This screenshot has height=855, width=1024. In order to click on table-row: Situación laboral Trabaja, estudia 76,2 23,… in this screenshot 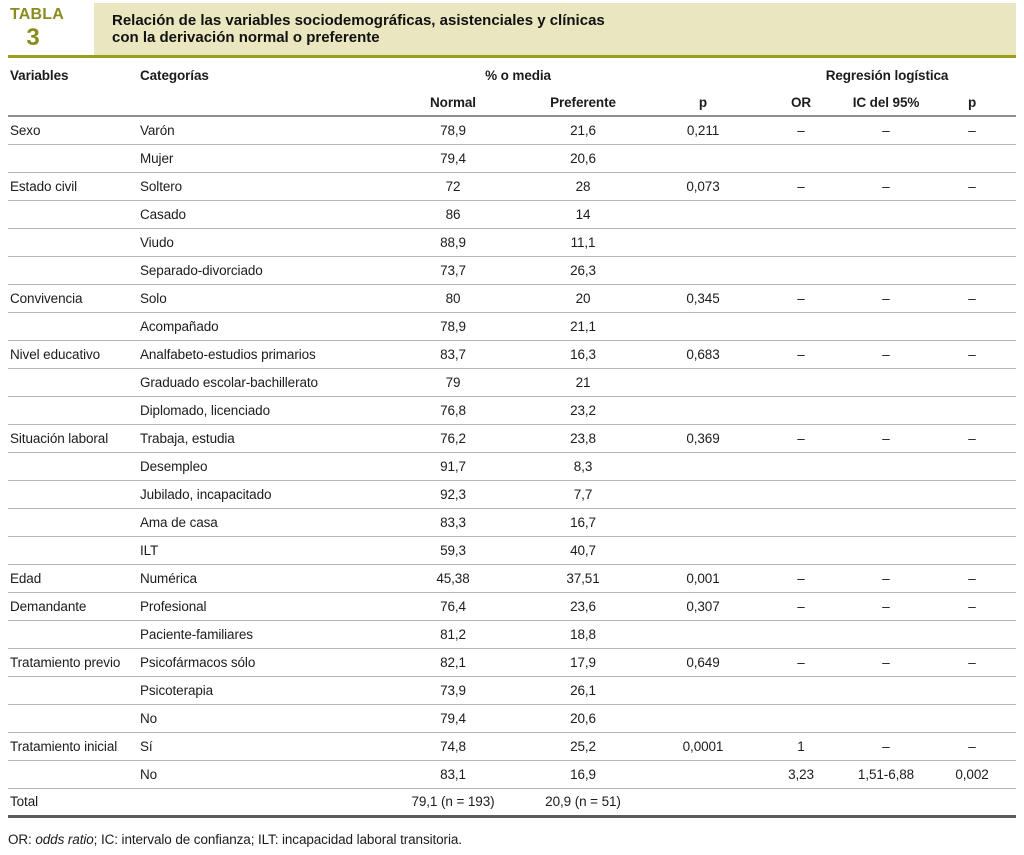, I will do `click(512, 438)`.